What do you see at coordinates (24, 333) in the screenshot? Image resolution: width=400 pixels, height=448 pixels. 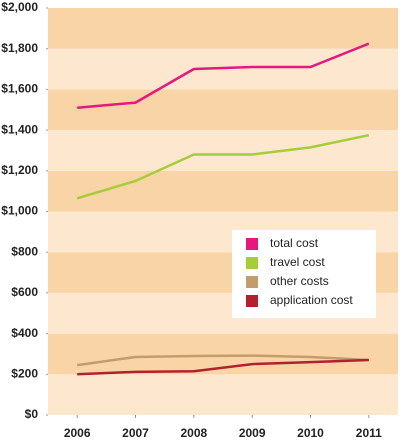 I see `y-tick-label: $400` at bounding box center [24, 333].